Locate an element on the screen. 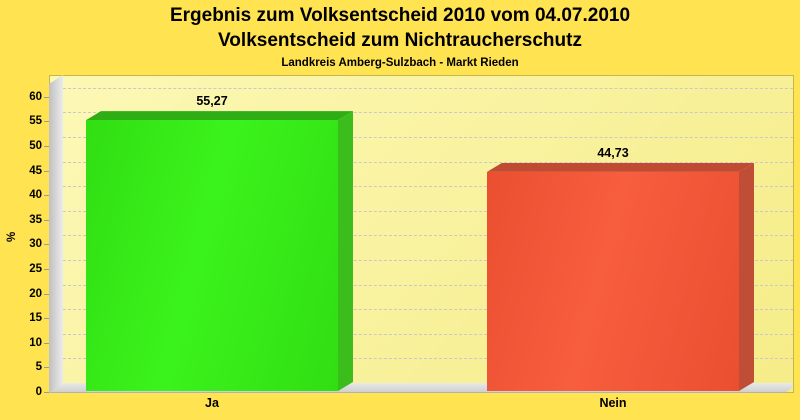 This screenshot has width=800, height=420. ytick-label-40: 40 is located at coordinates (35, 195).